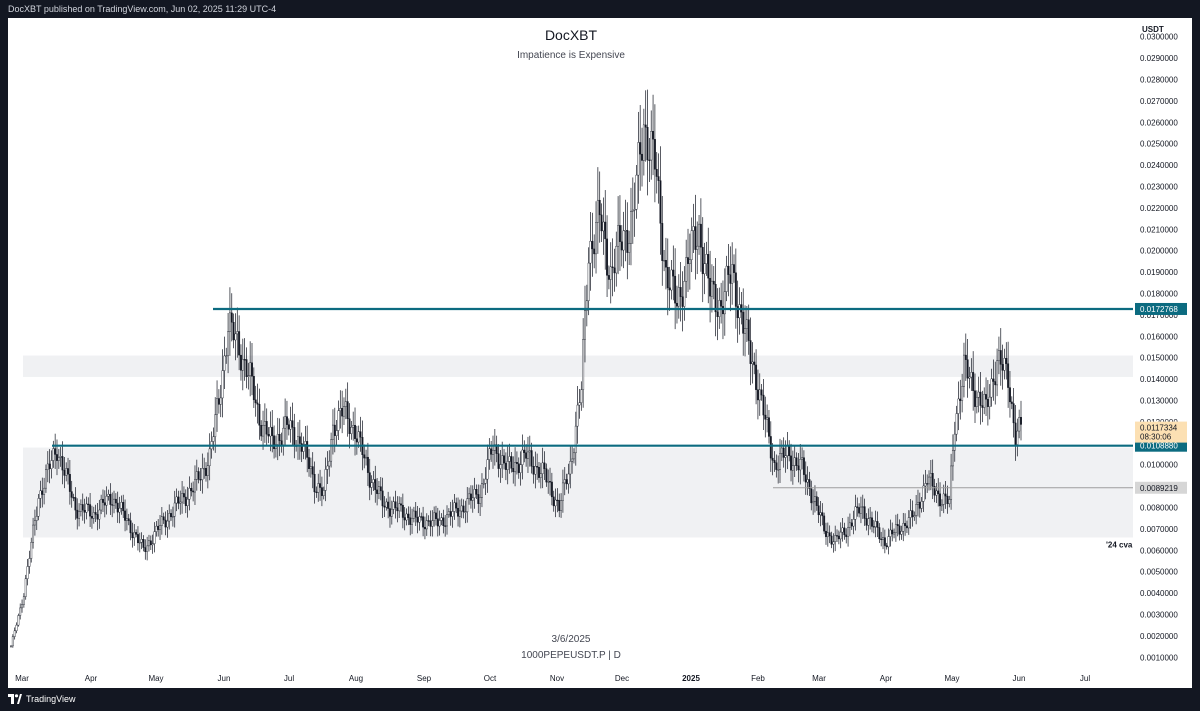 This screenshot has width=1200, height=711. Describe the element at coordinates (1159, 488) in the screenshot. I see `level-label: 0.0089219` at that location.